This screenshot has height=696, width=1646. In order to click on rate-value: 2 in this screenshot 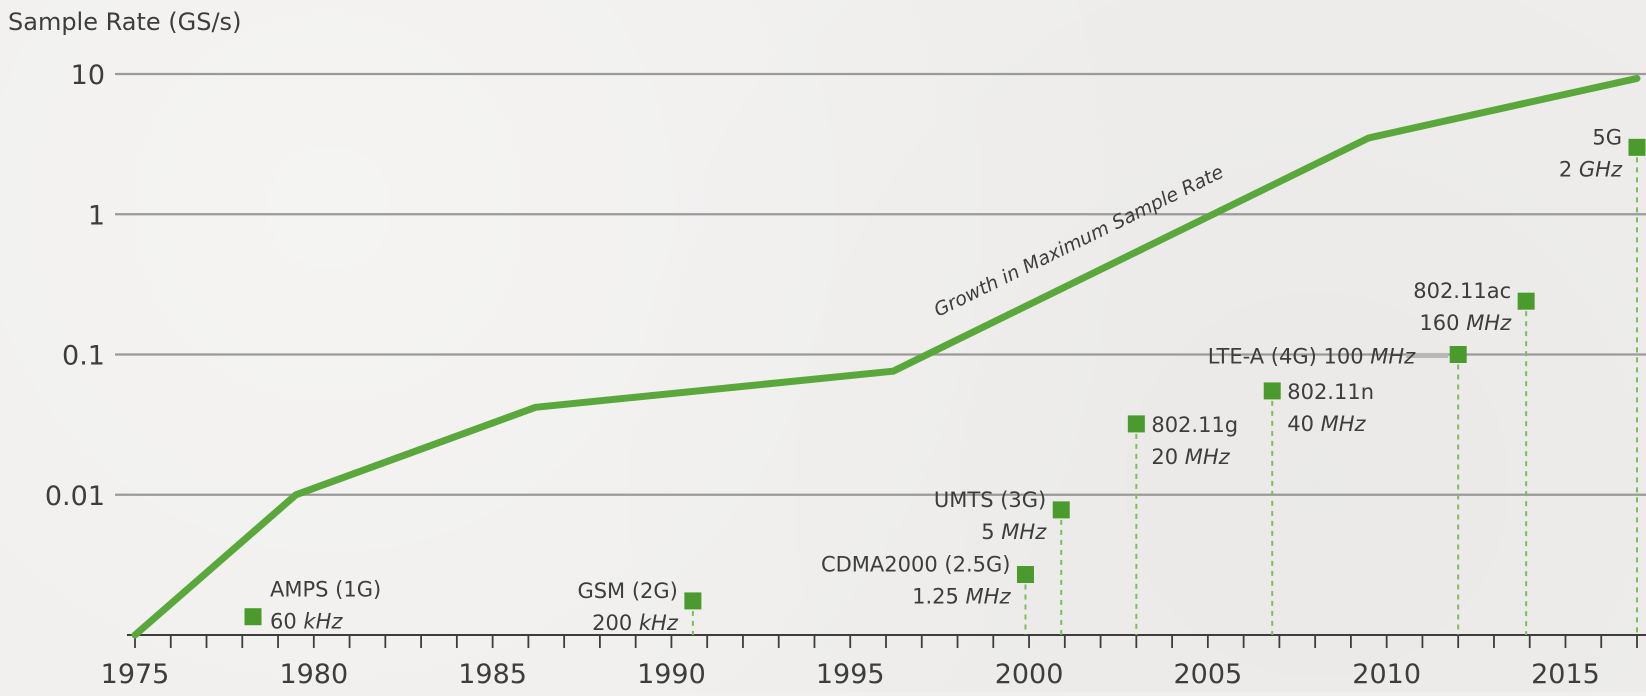, I will do `click(1569, 169)`.